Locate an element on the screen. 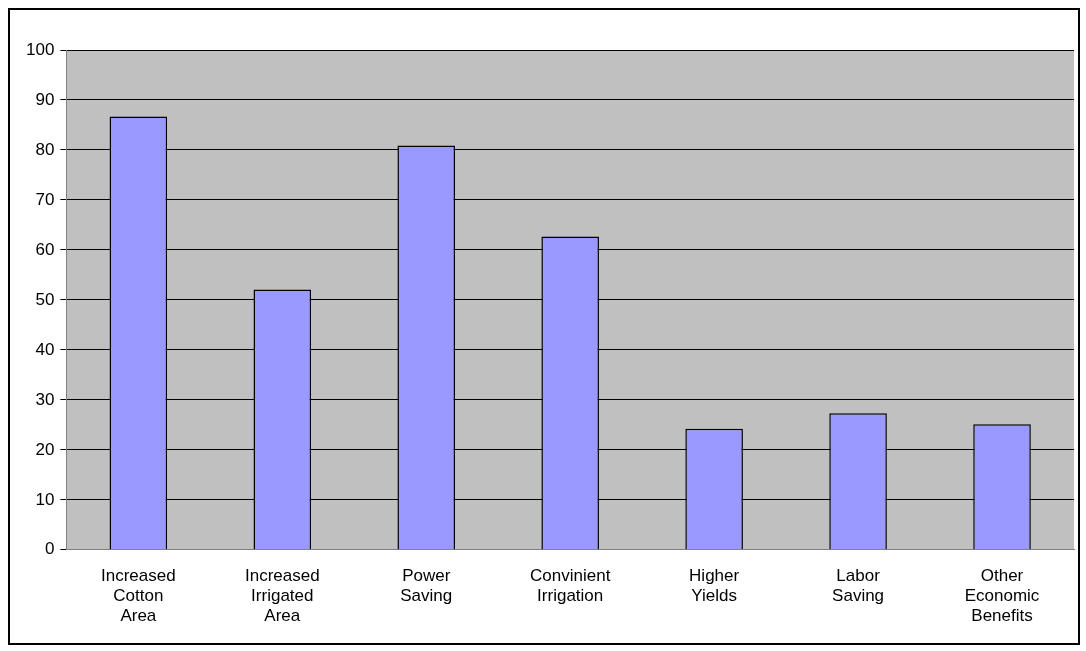 This screenshot has height=651, width=1086. y-tick-label: 10 is located at coordinates (45, 499).